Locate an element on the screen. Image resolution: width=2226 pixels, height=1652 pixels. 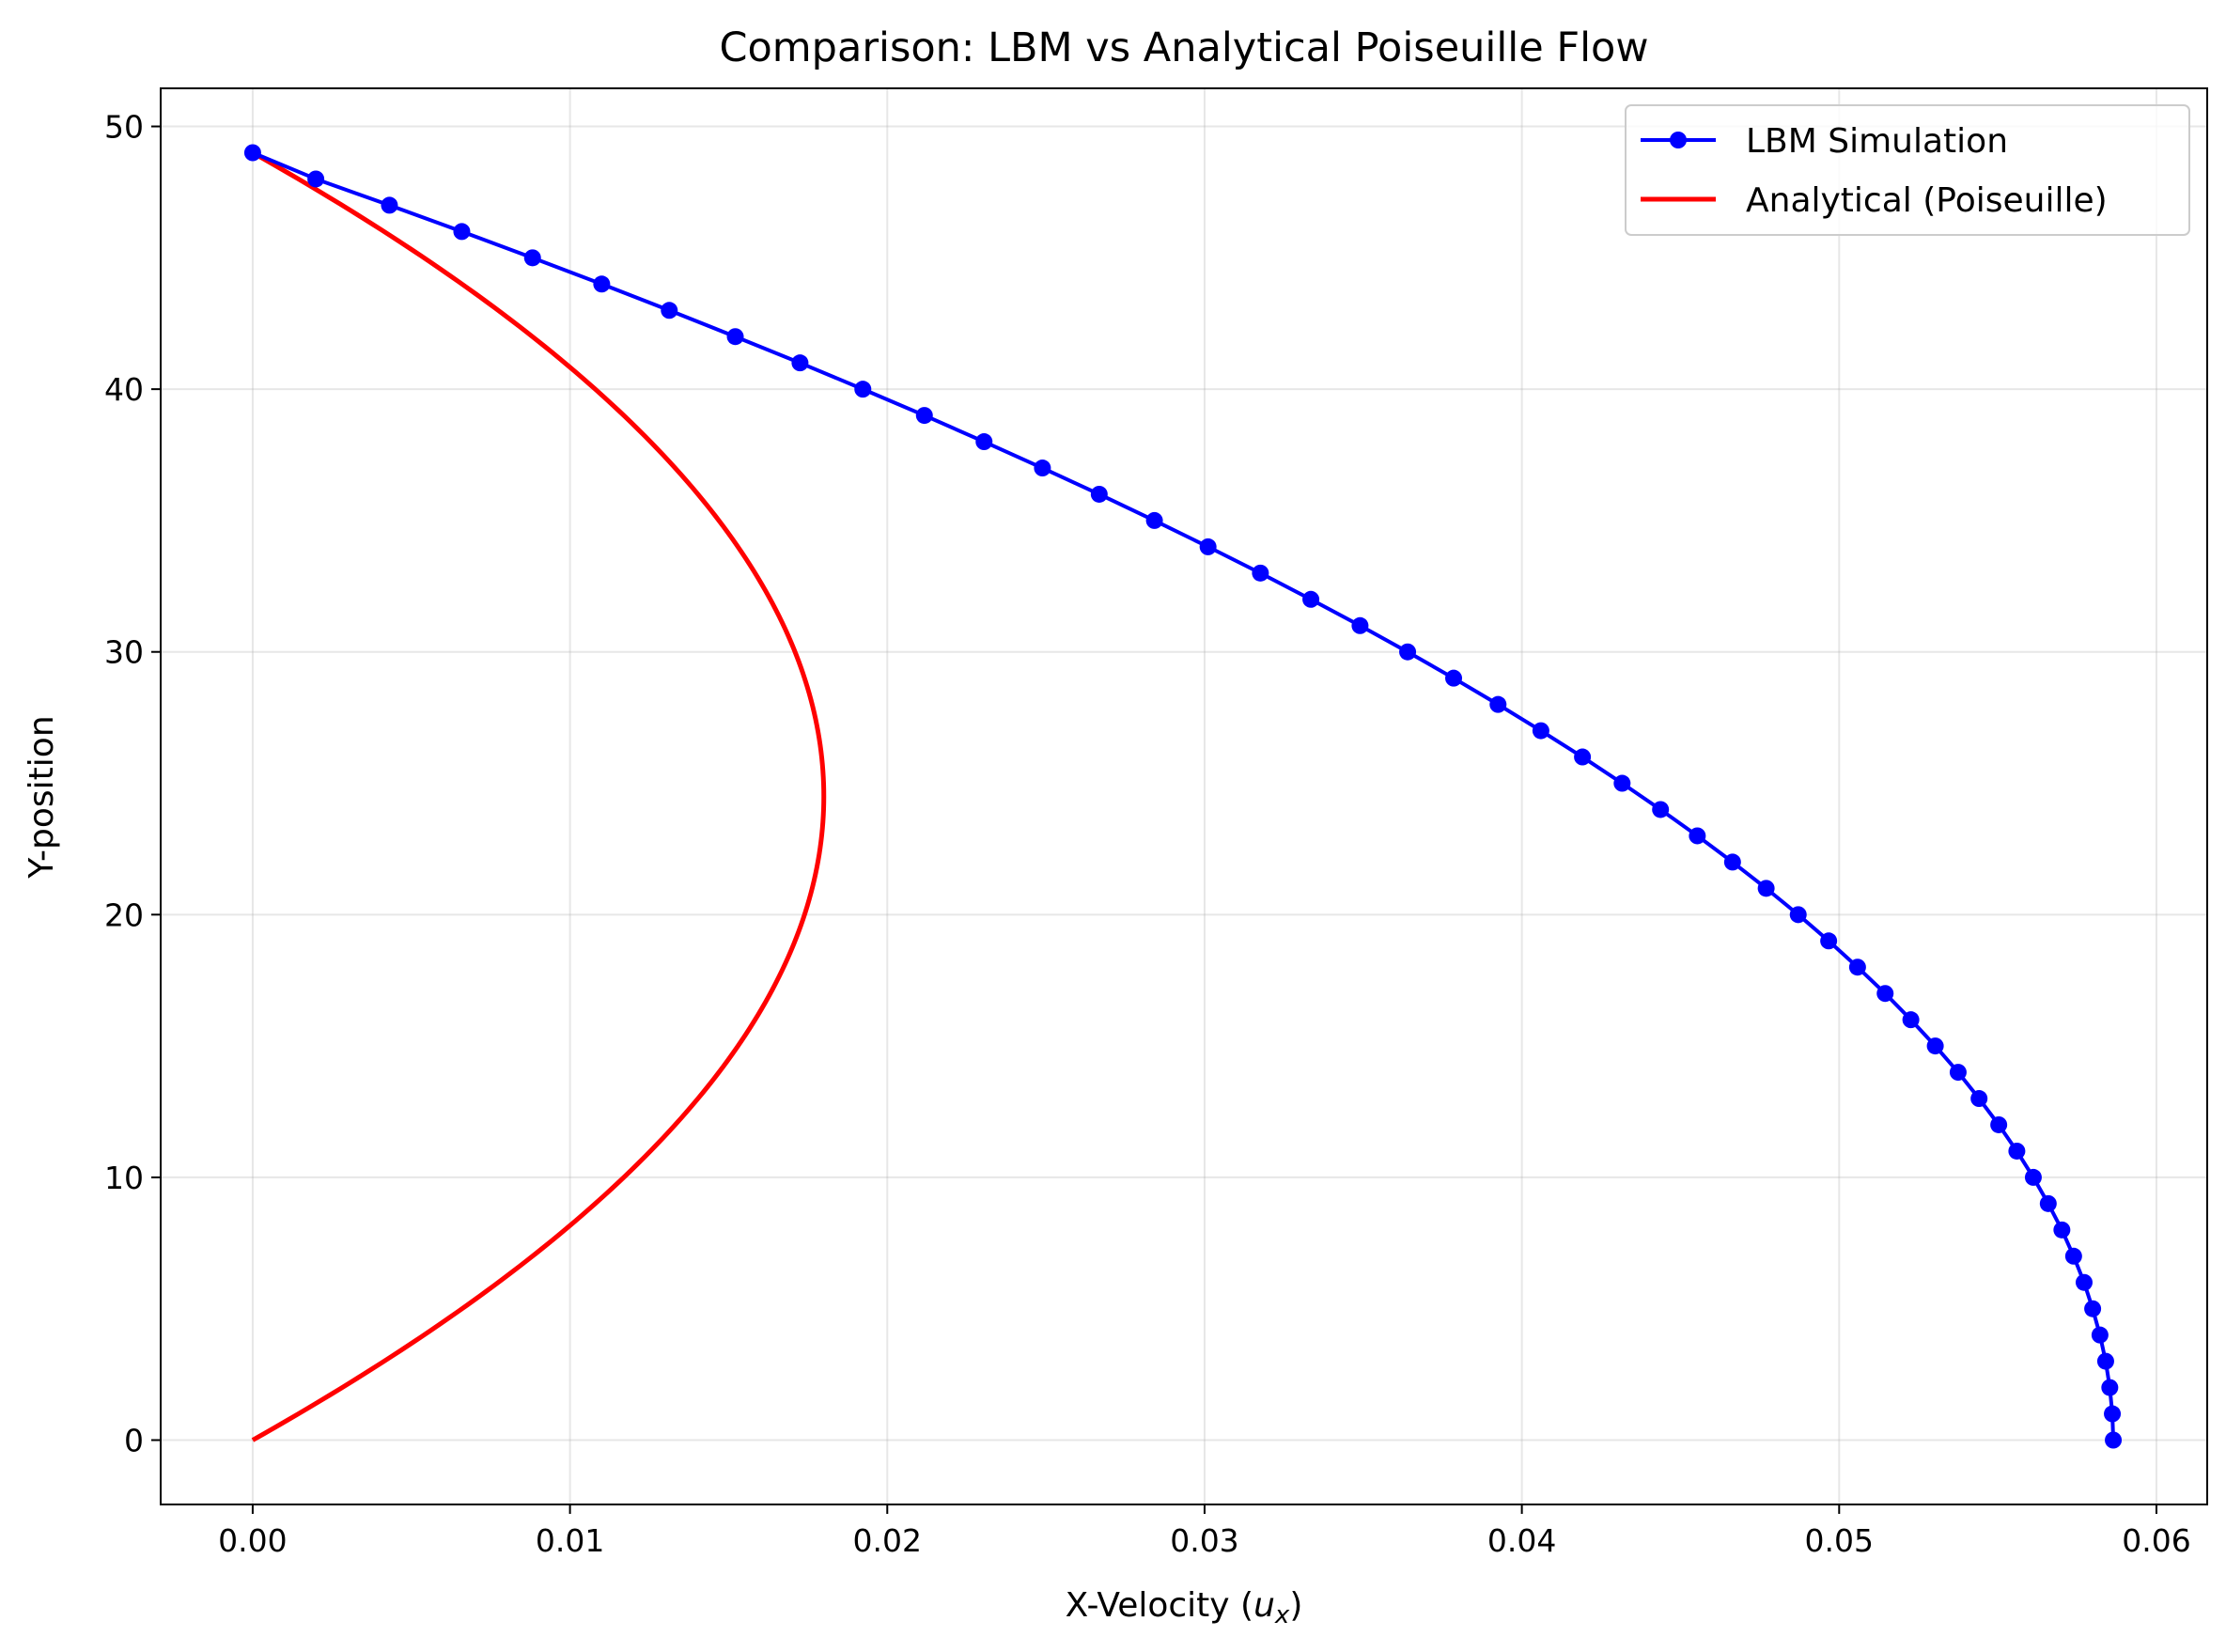
legend-analytical-label: Analytical (Poiseuille) is located at coordinates (1927, 200).